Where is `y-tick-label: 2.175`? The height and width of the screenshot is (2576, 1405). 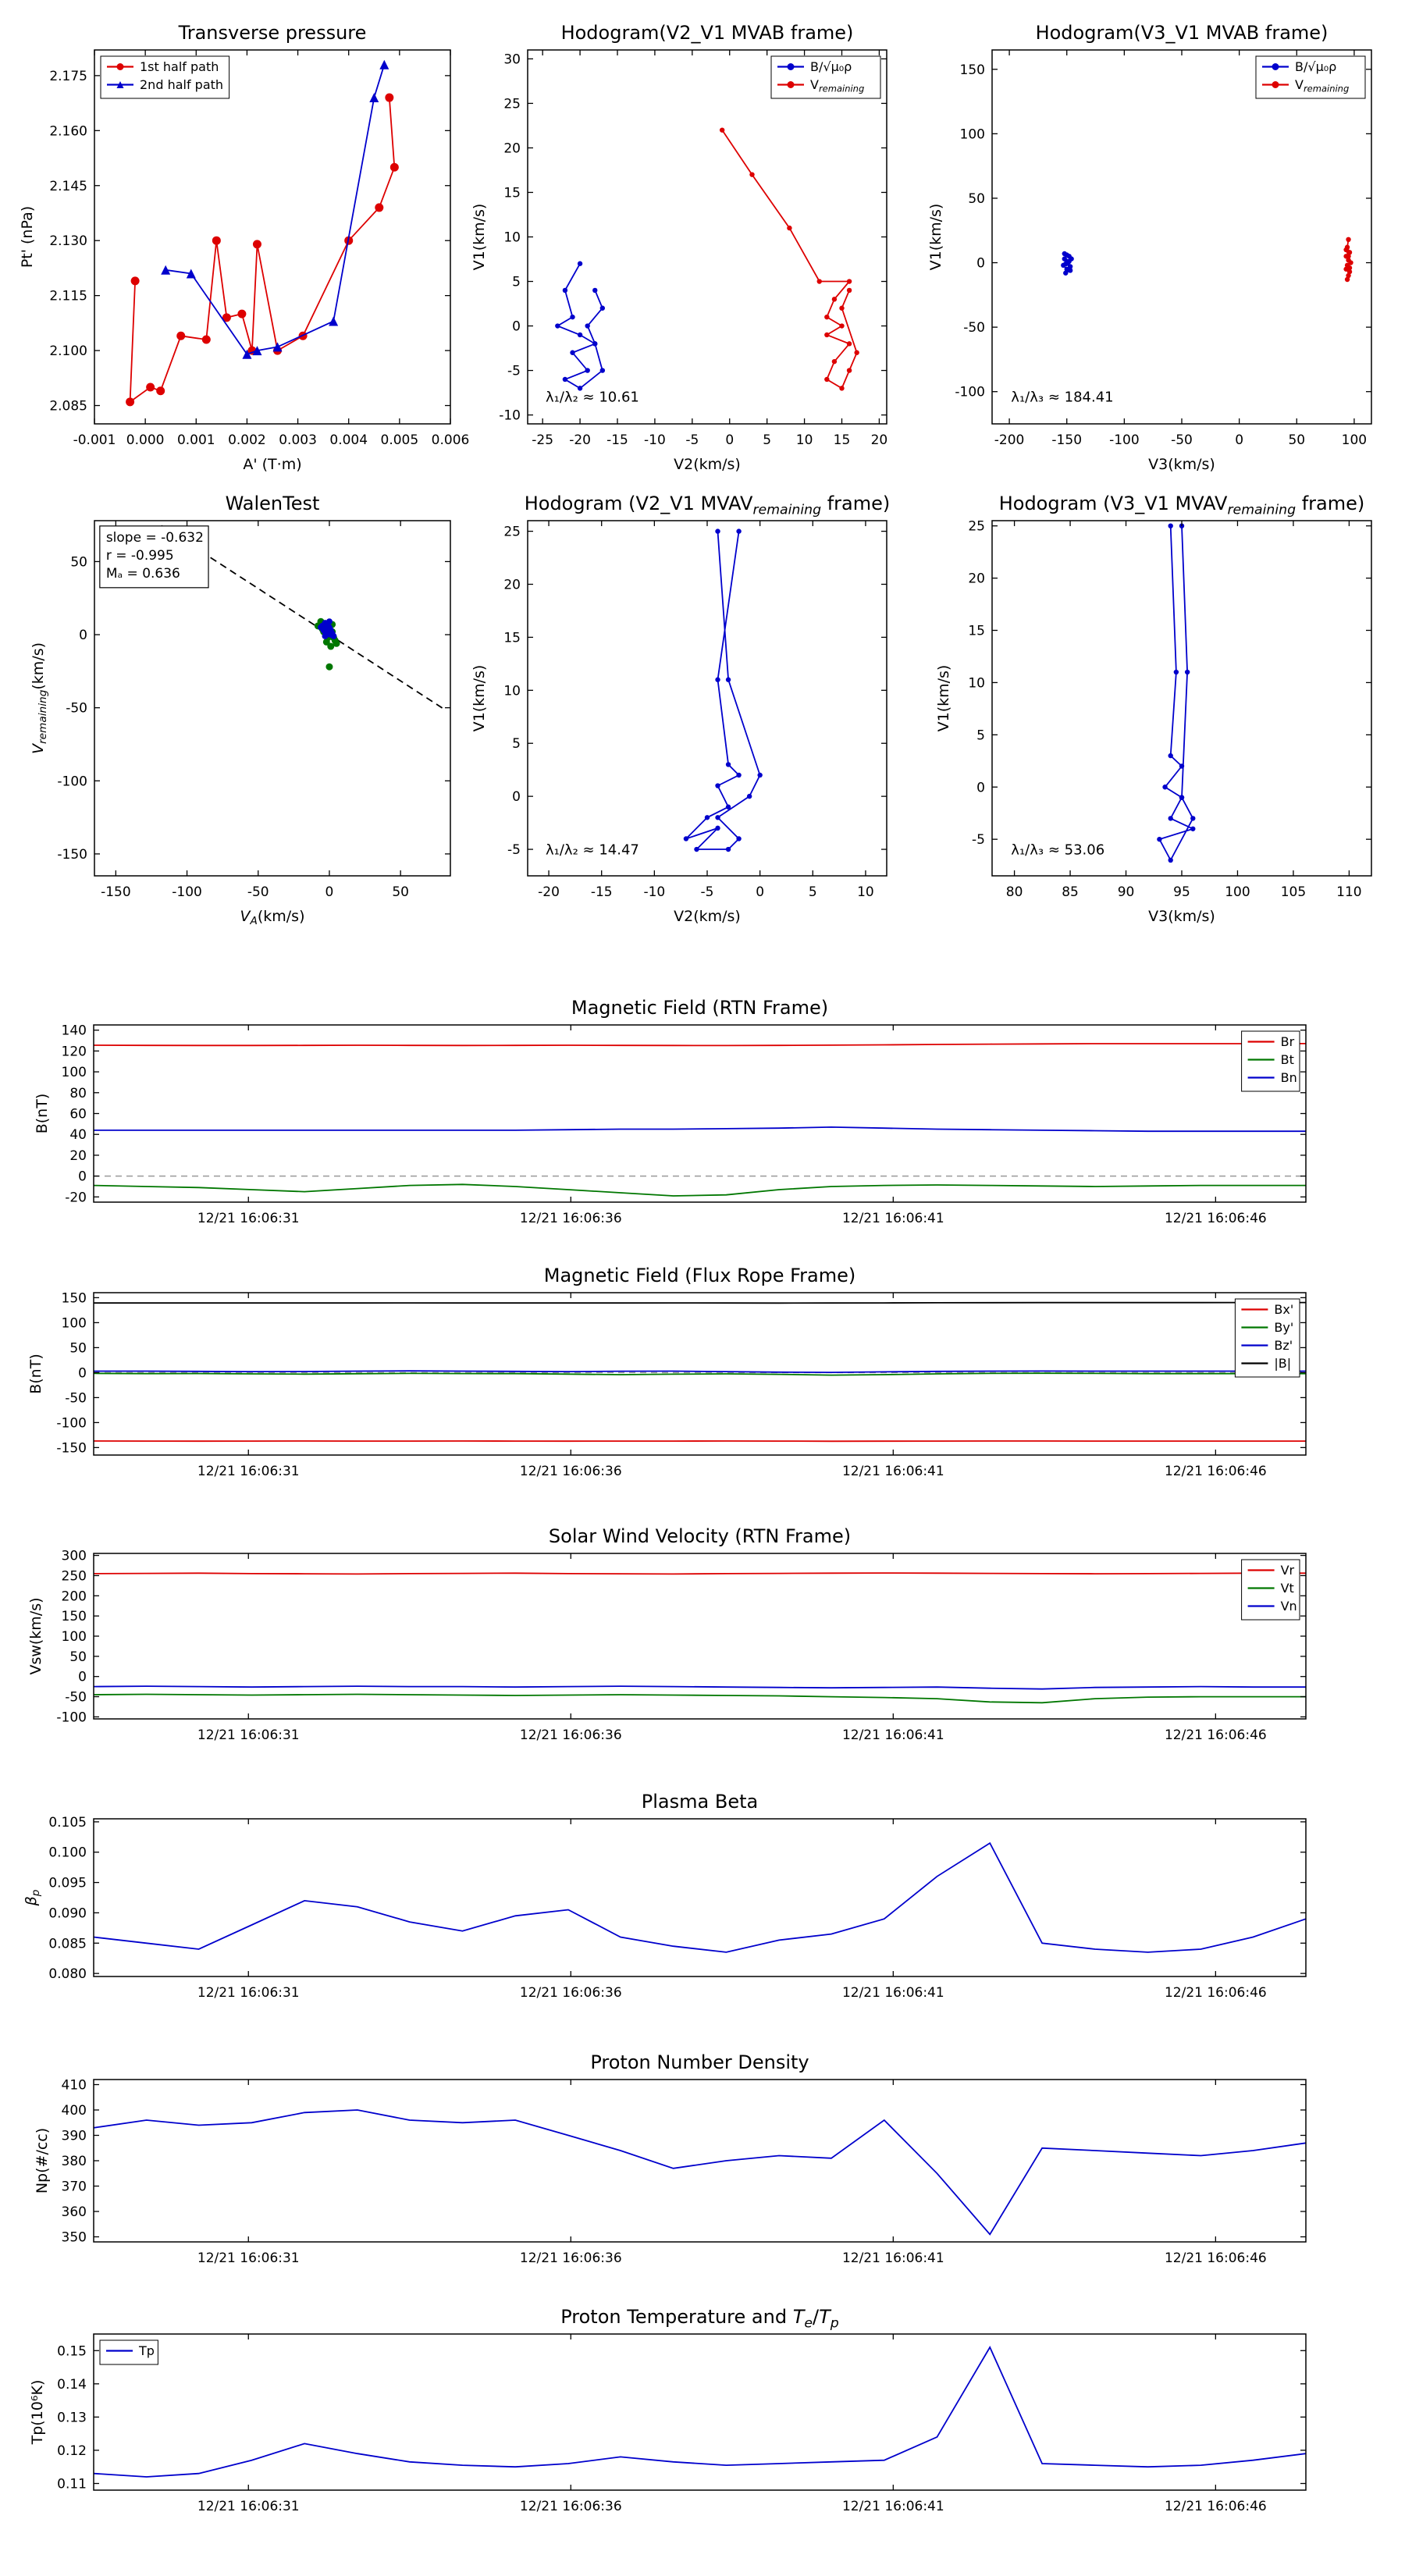 y-tick-label: 2.175 is located at coordinates (68, 76).